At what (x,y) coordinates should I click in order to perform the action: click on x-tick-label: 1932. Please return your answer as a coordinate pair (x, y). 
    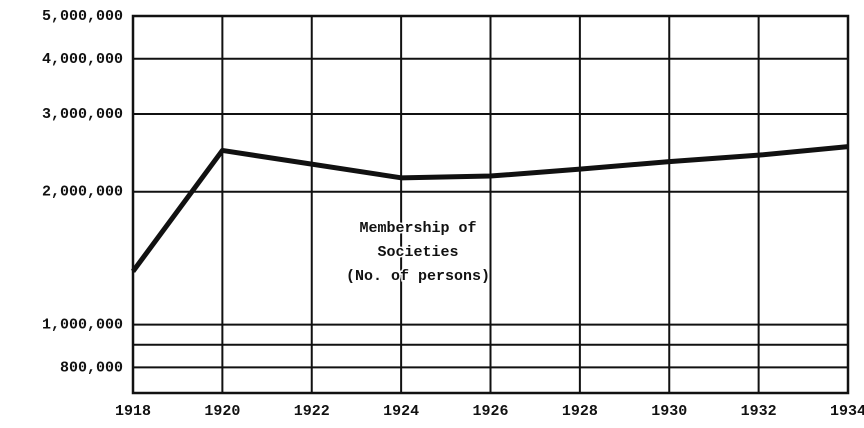
    Looking at the image, I should click on (759, 411).